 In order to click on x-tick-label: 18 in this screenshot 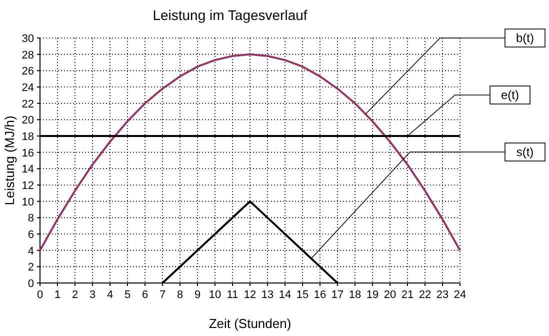, I will do `click(355, 295)`.